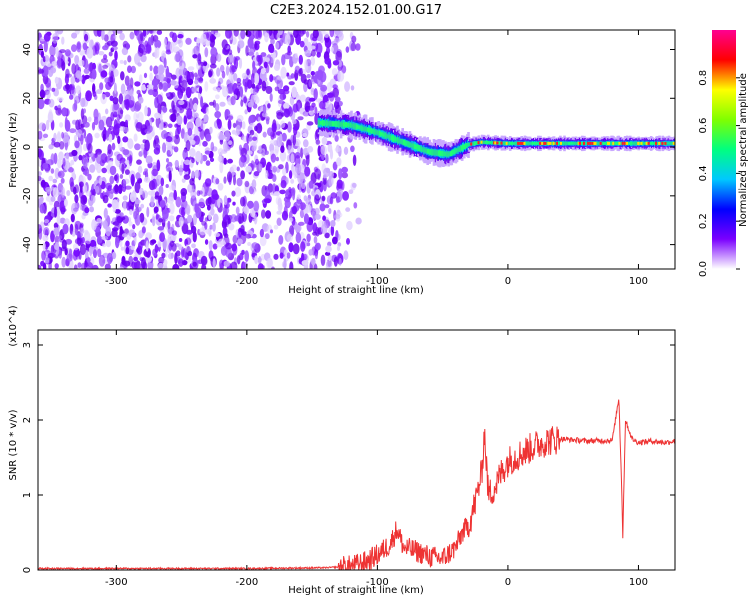 The width and height of the screenshot is (750, 600). What do you see at coordinates (116, 582) in the screenshot?
I see `x-tick-label: -300` at bounding box center [116, 582].